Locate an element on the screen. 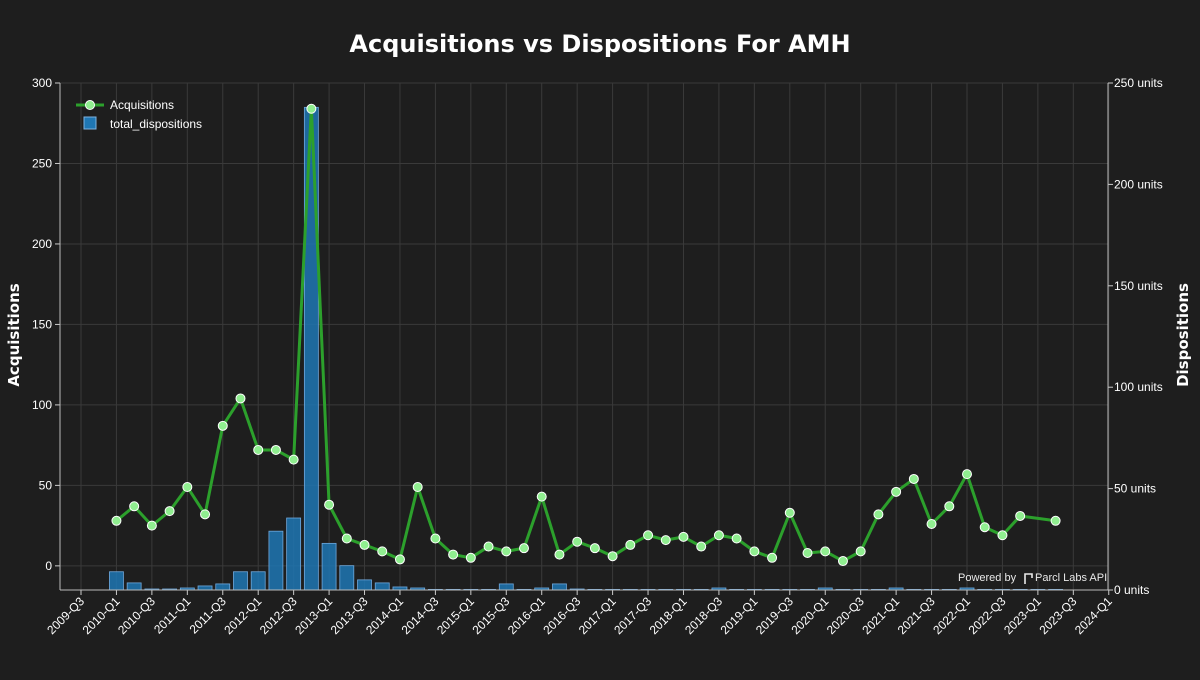 Image resolution: width=1200 pixels, height=680 pixels. y-right-tick-label: 50 units is located at coordinates (1135, 489).